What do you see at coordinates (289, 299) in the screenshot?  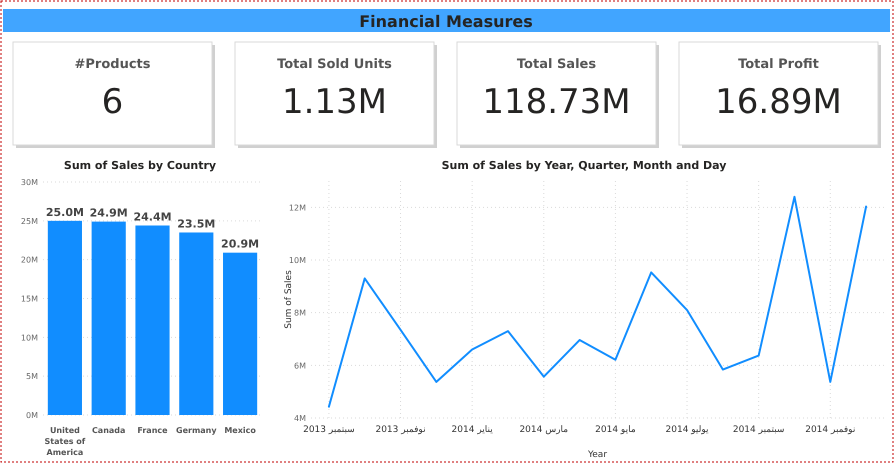 I see `y-axis-title: Sum of Sales` at bounding box center [289, 299].